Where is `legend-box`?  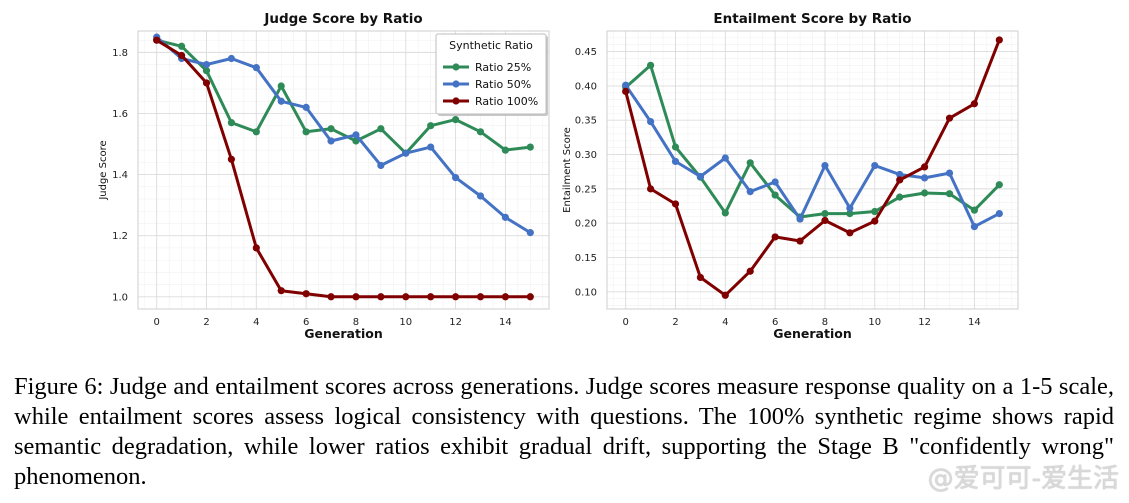 legend-box is located at coordinates (491, 74).